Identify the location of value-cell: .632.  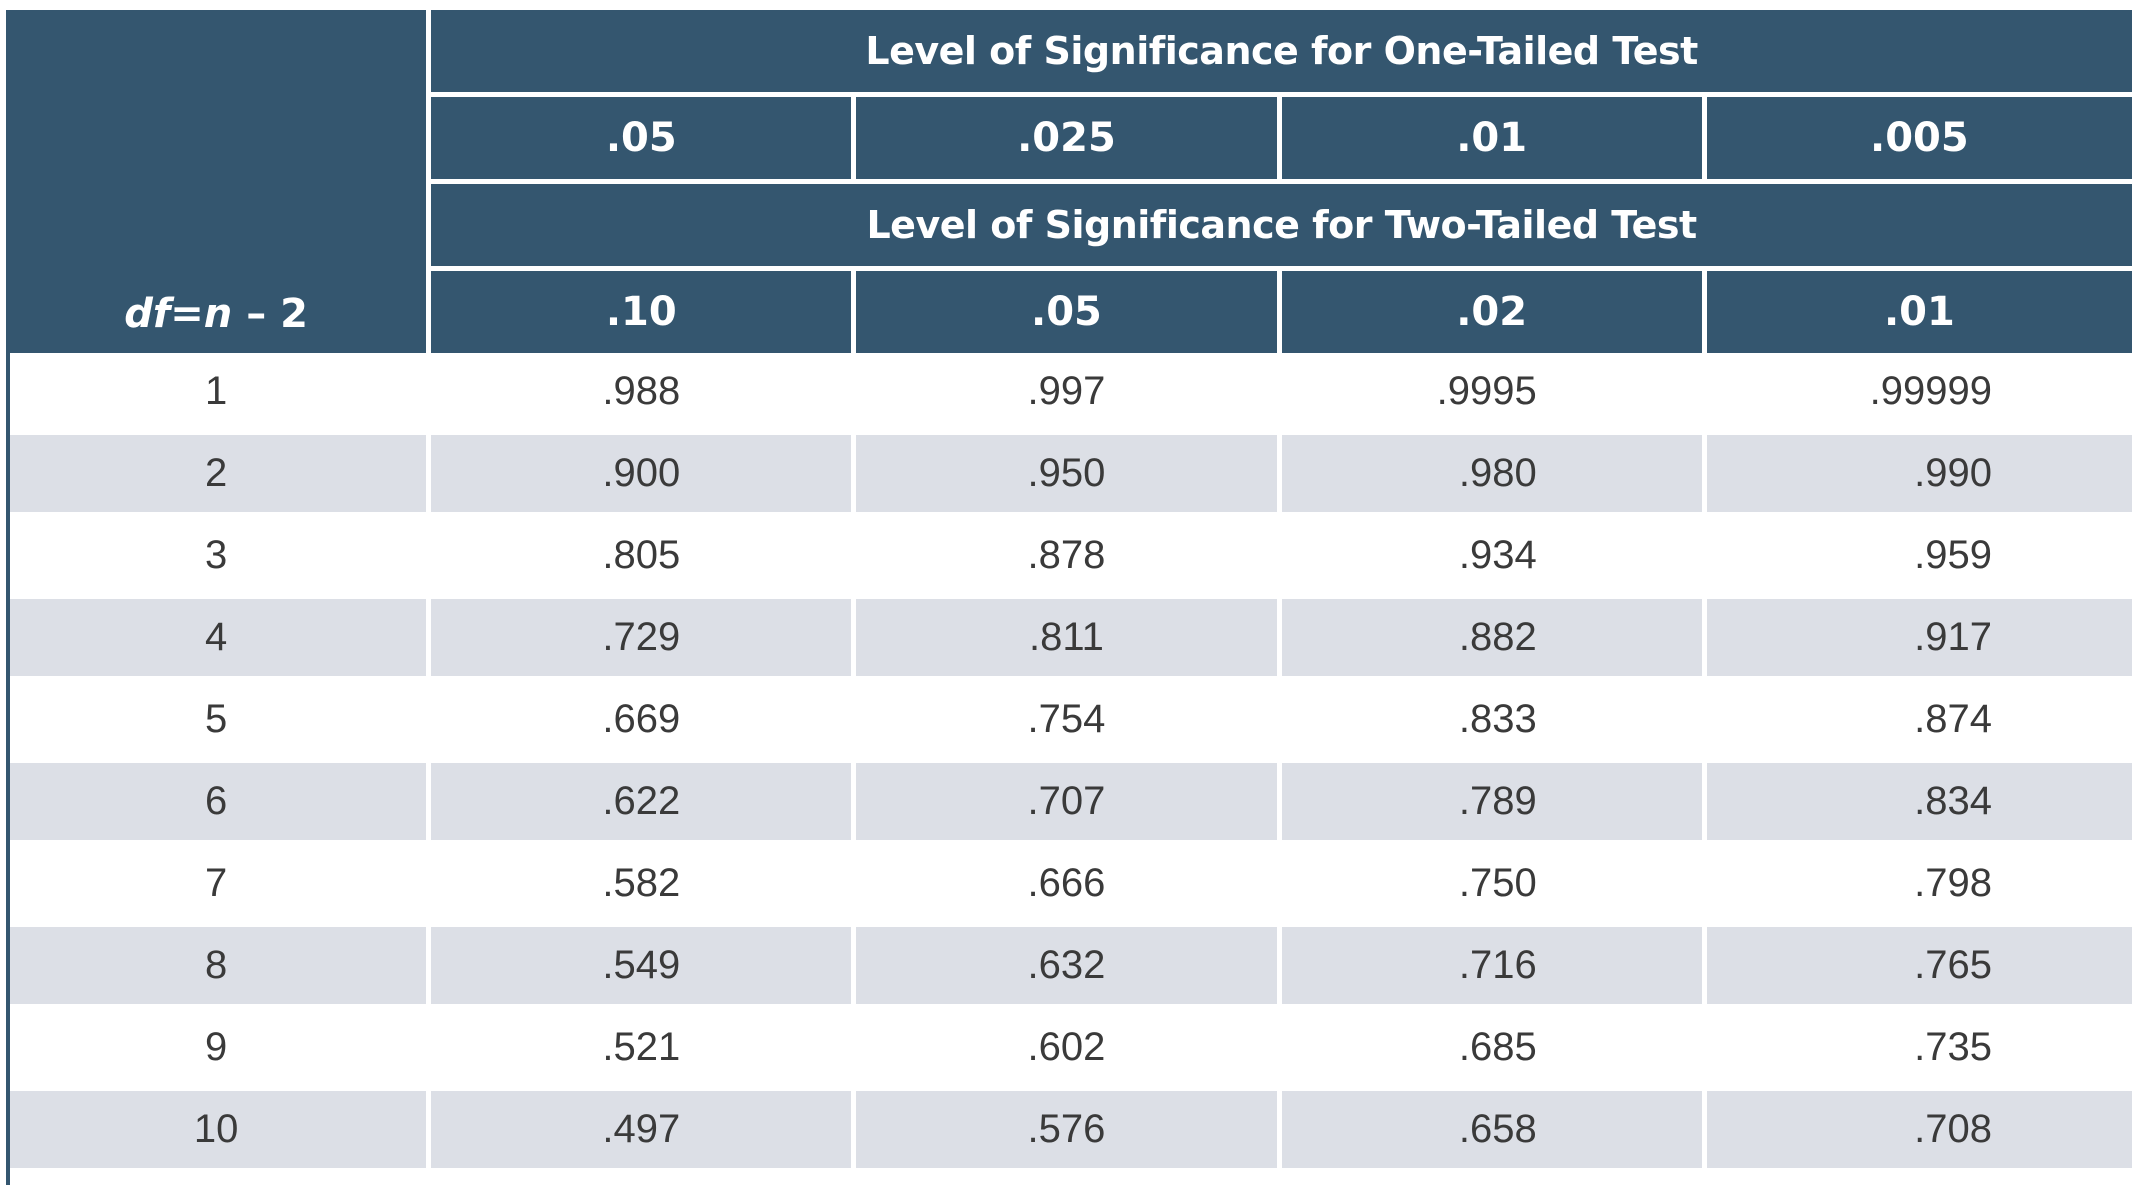
(1069, 968).